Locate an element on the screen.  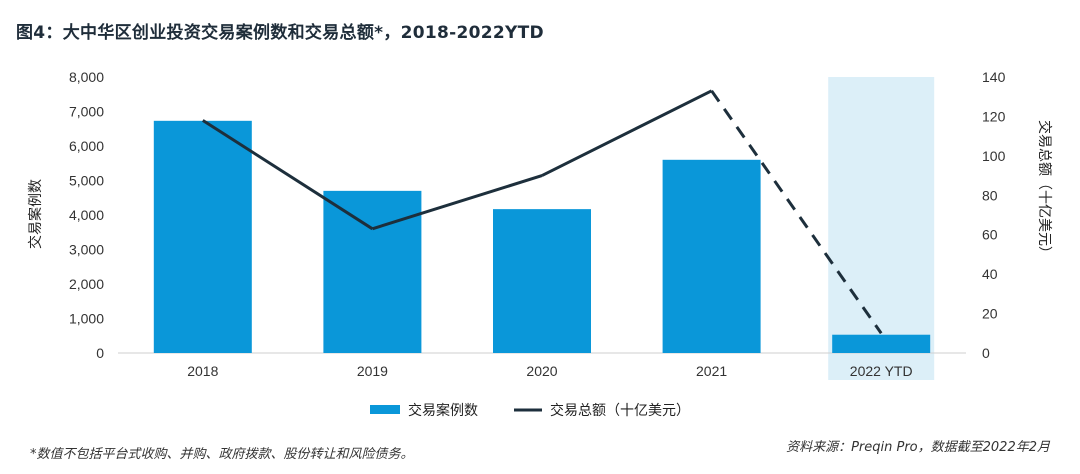
highlight-band-2022ytd is located at coordinates (881, 228).